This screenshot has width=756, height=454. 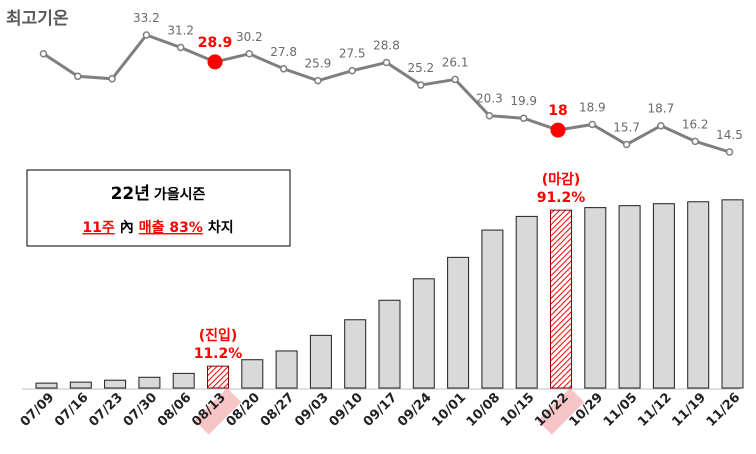 What do you see at coordinates (455, 62) in the screenshot?
I see `temperature-label: 26.1` at bounding box center [455, 62].